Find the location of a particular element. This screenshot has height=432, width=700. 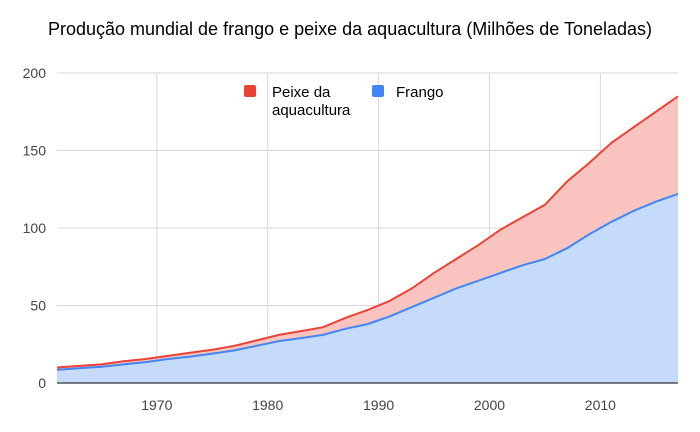

y-tick-label: 100 is located at coordinates (35, 228).